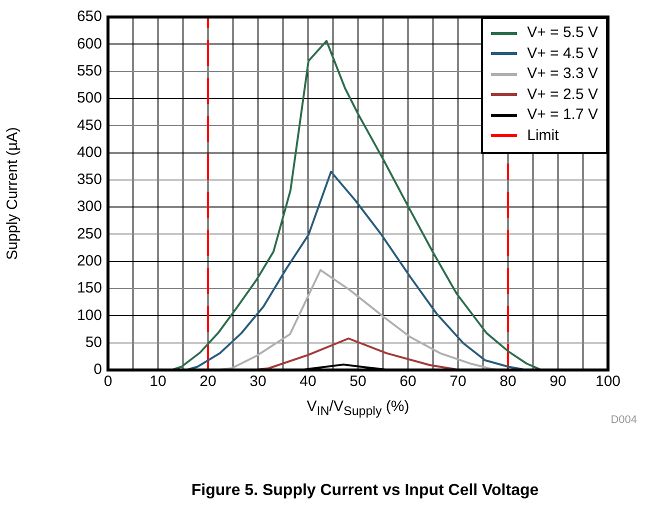  I want to click on x-tick-label: 100, so click(608, 381).